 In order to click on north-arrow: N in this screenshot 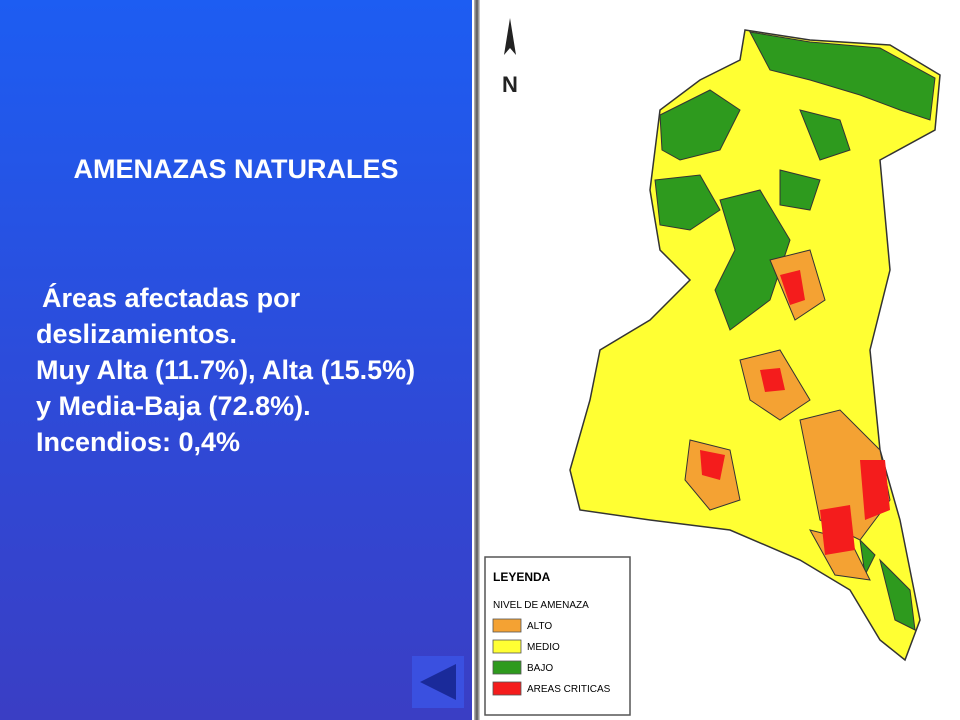, I will do `click(510, 57)`.